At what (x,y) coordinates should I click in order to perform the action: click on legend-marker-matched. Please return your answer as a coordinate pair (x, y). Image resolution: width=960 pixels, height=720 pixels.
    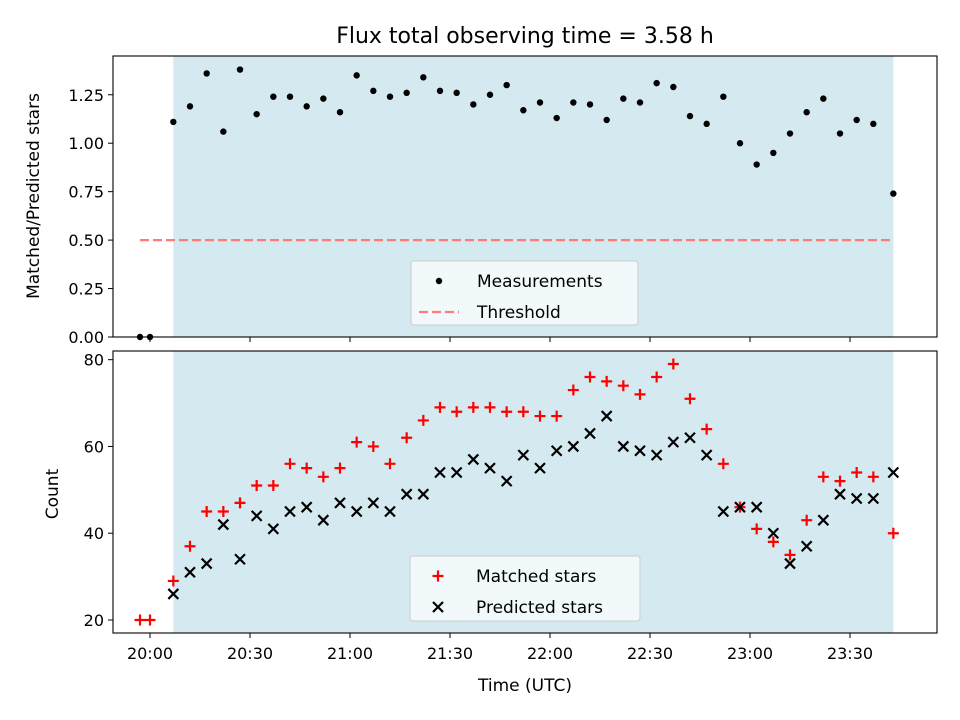
    Looking at the image, I should click on (438, 576).